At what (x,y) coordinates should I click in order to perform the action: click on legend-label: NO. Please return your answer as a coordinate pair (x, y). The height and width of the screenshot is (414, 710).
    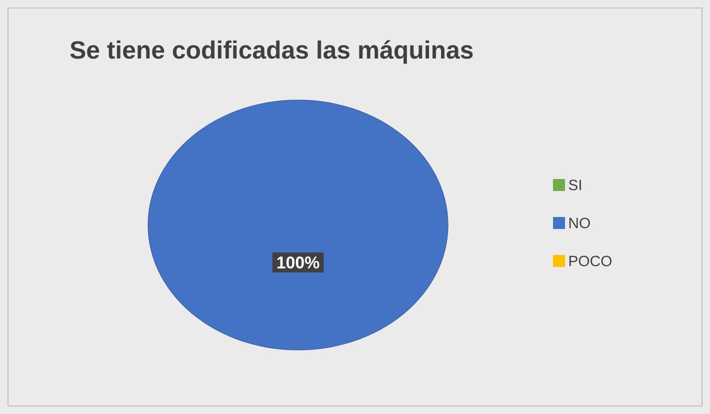
    Looking at the image, I should click on (579, 223).